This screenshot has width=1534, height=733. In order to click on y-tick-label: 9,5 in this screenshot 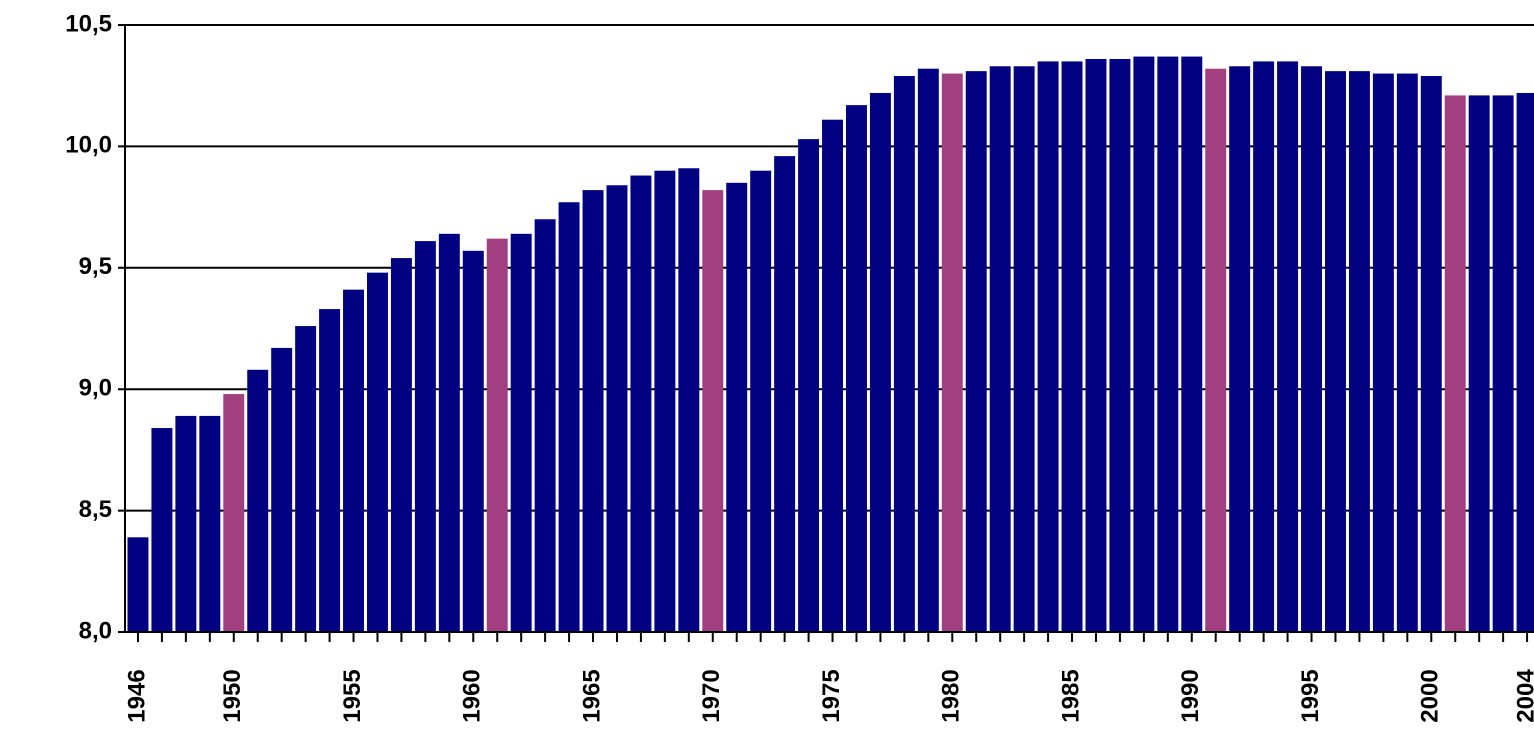, I will do `click(95, 266)`.